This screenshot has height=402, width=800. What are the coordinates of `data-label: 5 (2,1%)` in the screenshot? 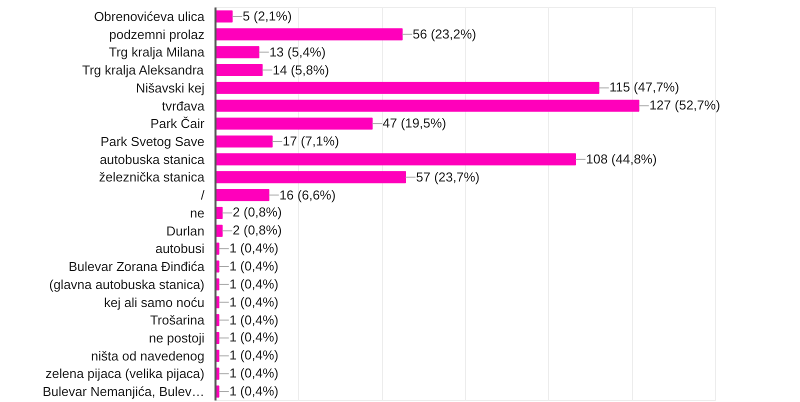 It's located at (267, 16).